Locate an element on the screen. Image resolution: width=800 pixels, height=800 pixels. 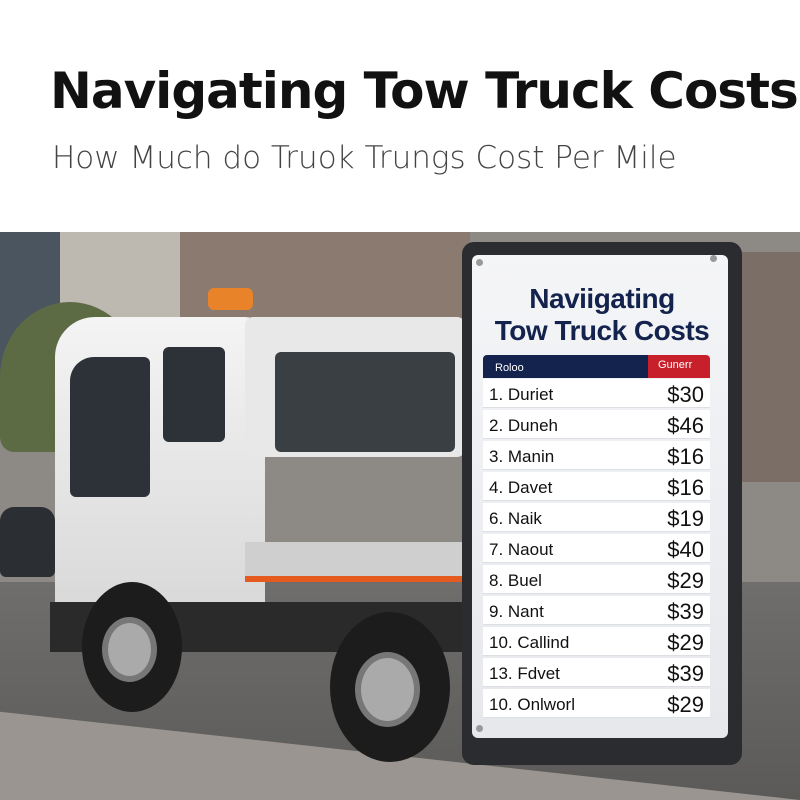
column-header: Roloo is located at coordinates (565, 366).